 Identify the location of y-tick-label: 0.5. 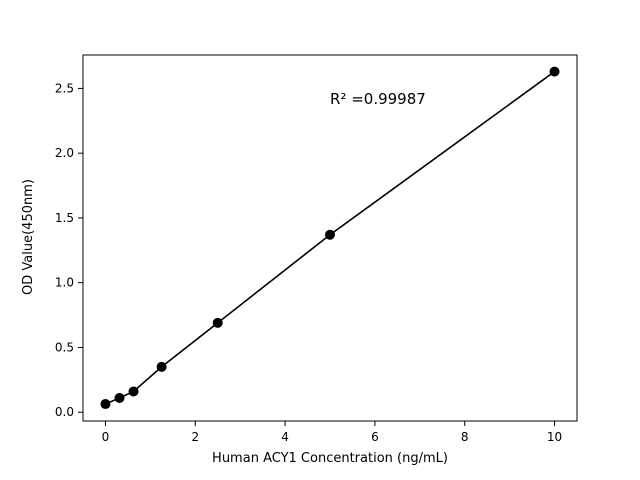
(64, 347).